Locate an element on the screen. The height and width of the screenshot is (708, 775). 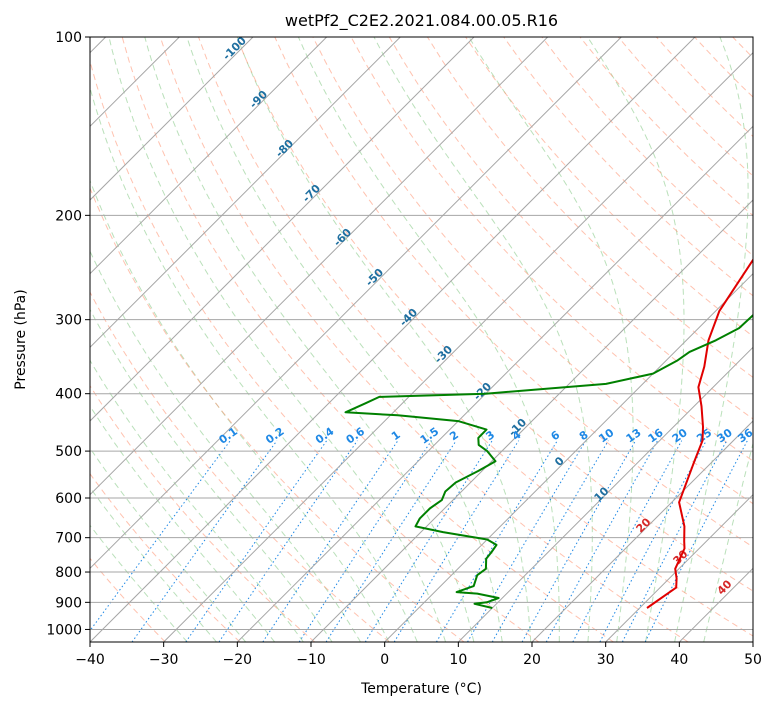
dry-adiabat-label: -50 is located at coordinates (374, 277).